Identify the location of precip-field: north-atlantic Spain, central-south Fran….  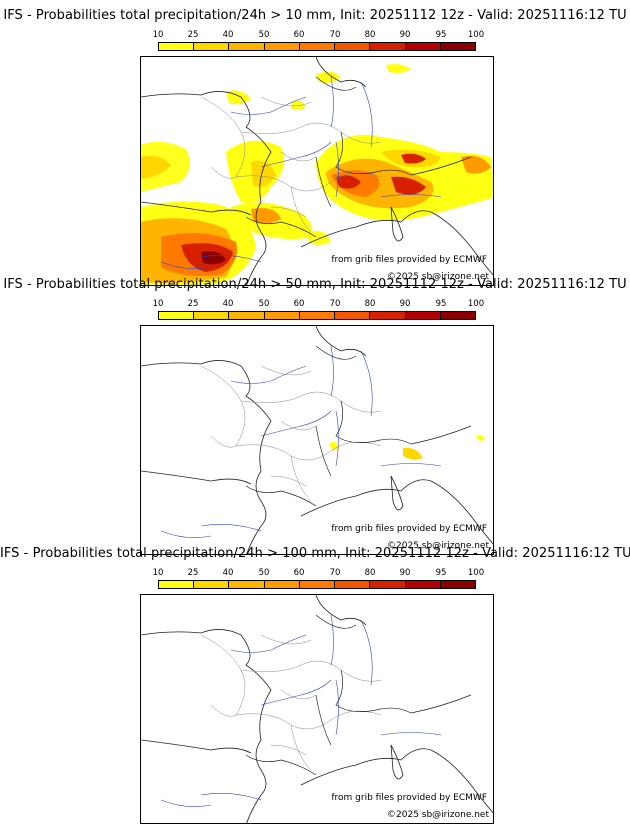
(317, 174).